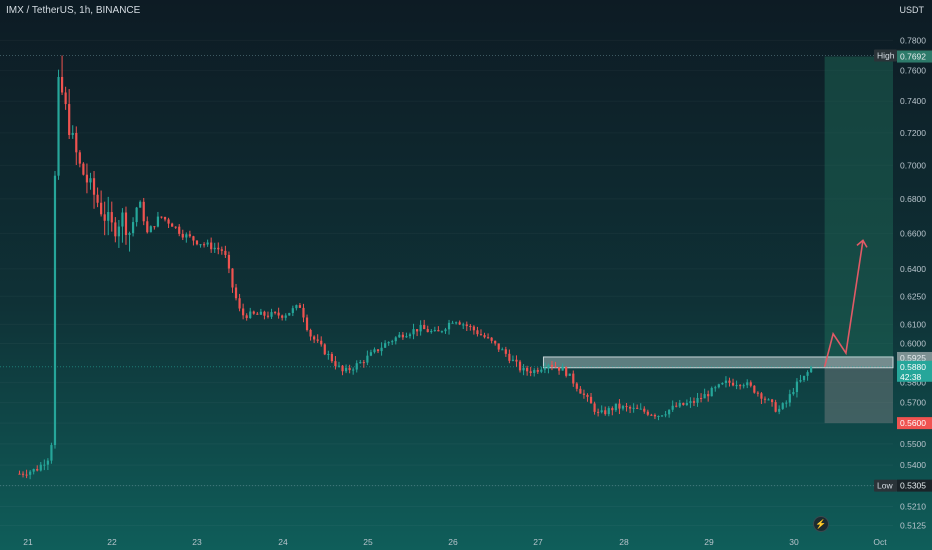 The image size is (932, 550). Describe the element at coordinates (858, 390) in the screenshot. I see `loss-zone` at that location.